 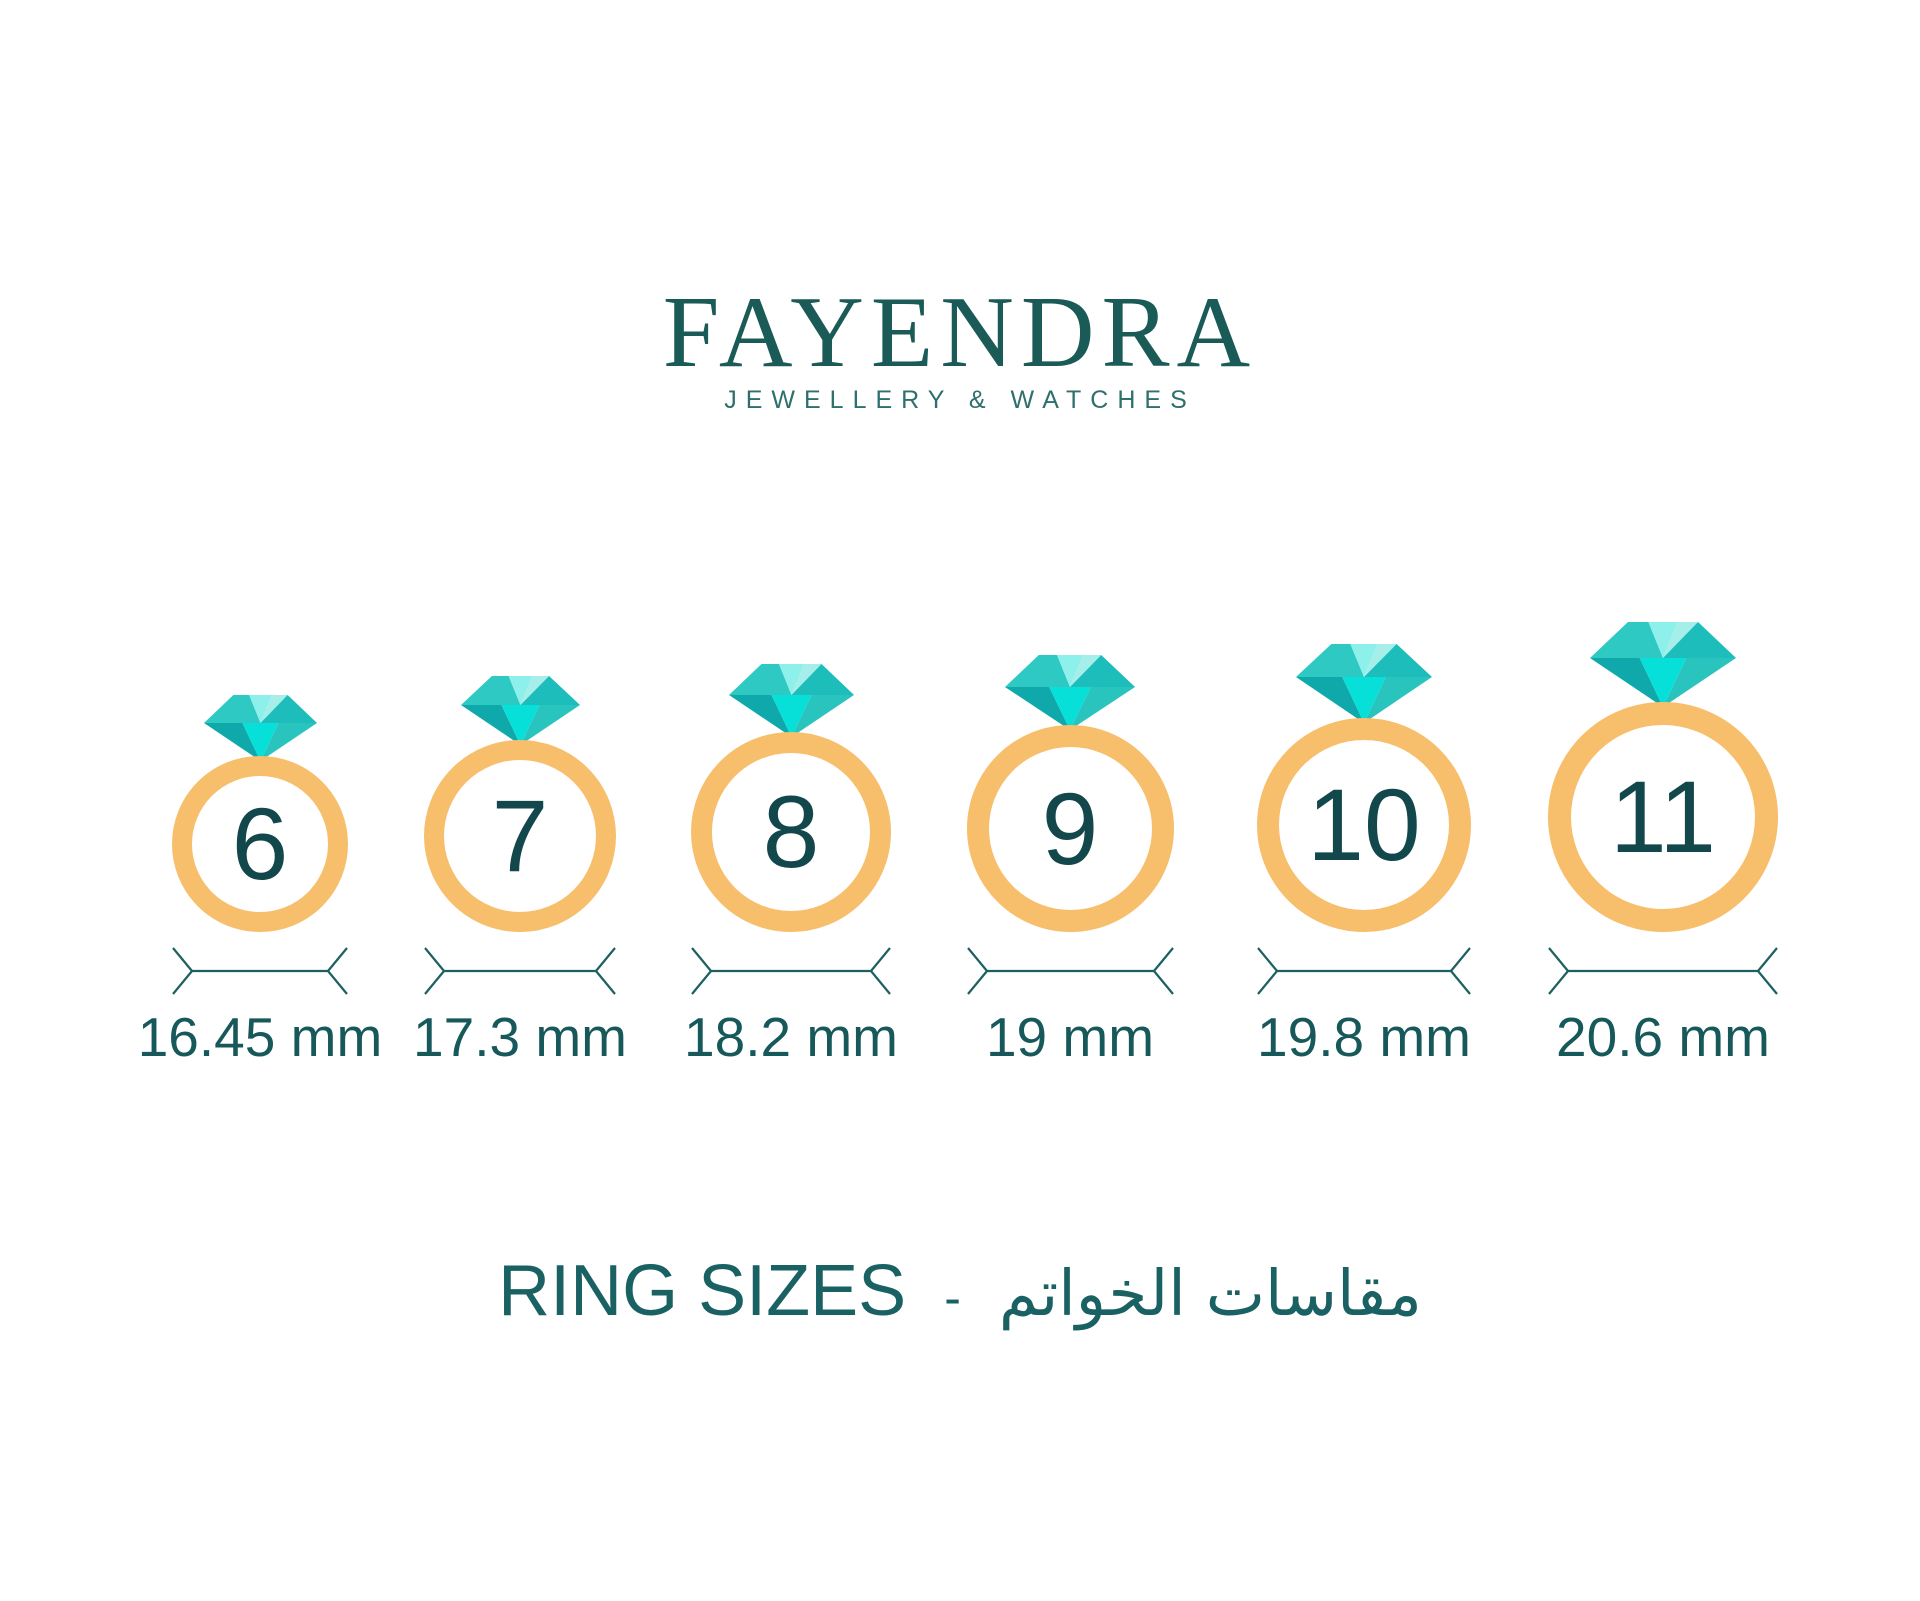 I want to click on chart-title-english: RING SIZES, so click(x=702, y=1291).